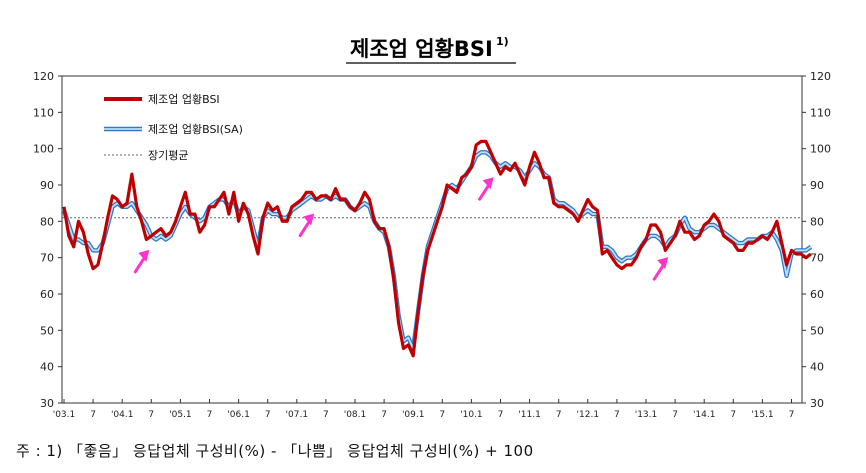  I want to click on x-tick-label: '15.1, so click(762, 415).